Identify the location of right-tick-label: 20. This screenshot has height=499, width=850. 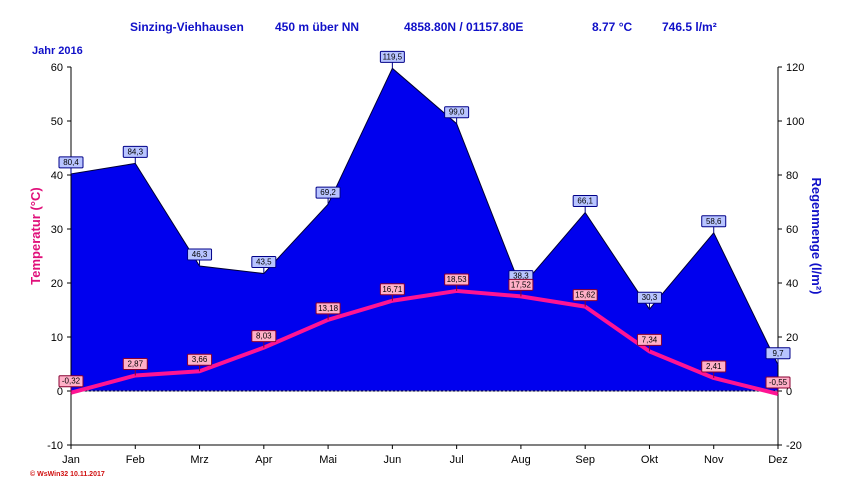
(792, 338).